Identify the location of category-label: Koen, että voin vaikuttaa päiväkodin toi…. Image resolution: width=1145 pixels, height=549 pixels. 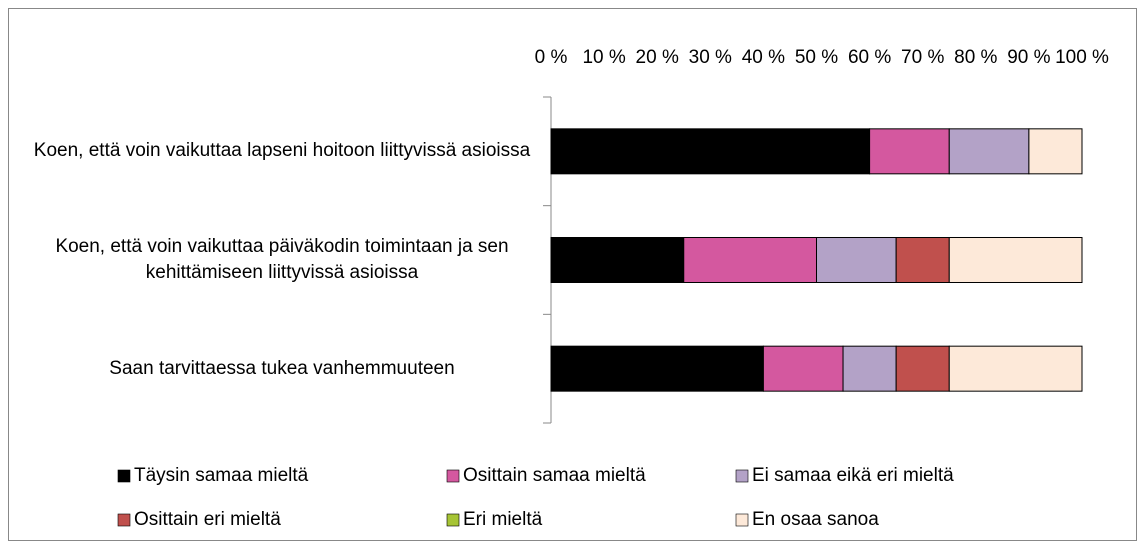
(282, 259).